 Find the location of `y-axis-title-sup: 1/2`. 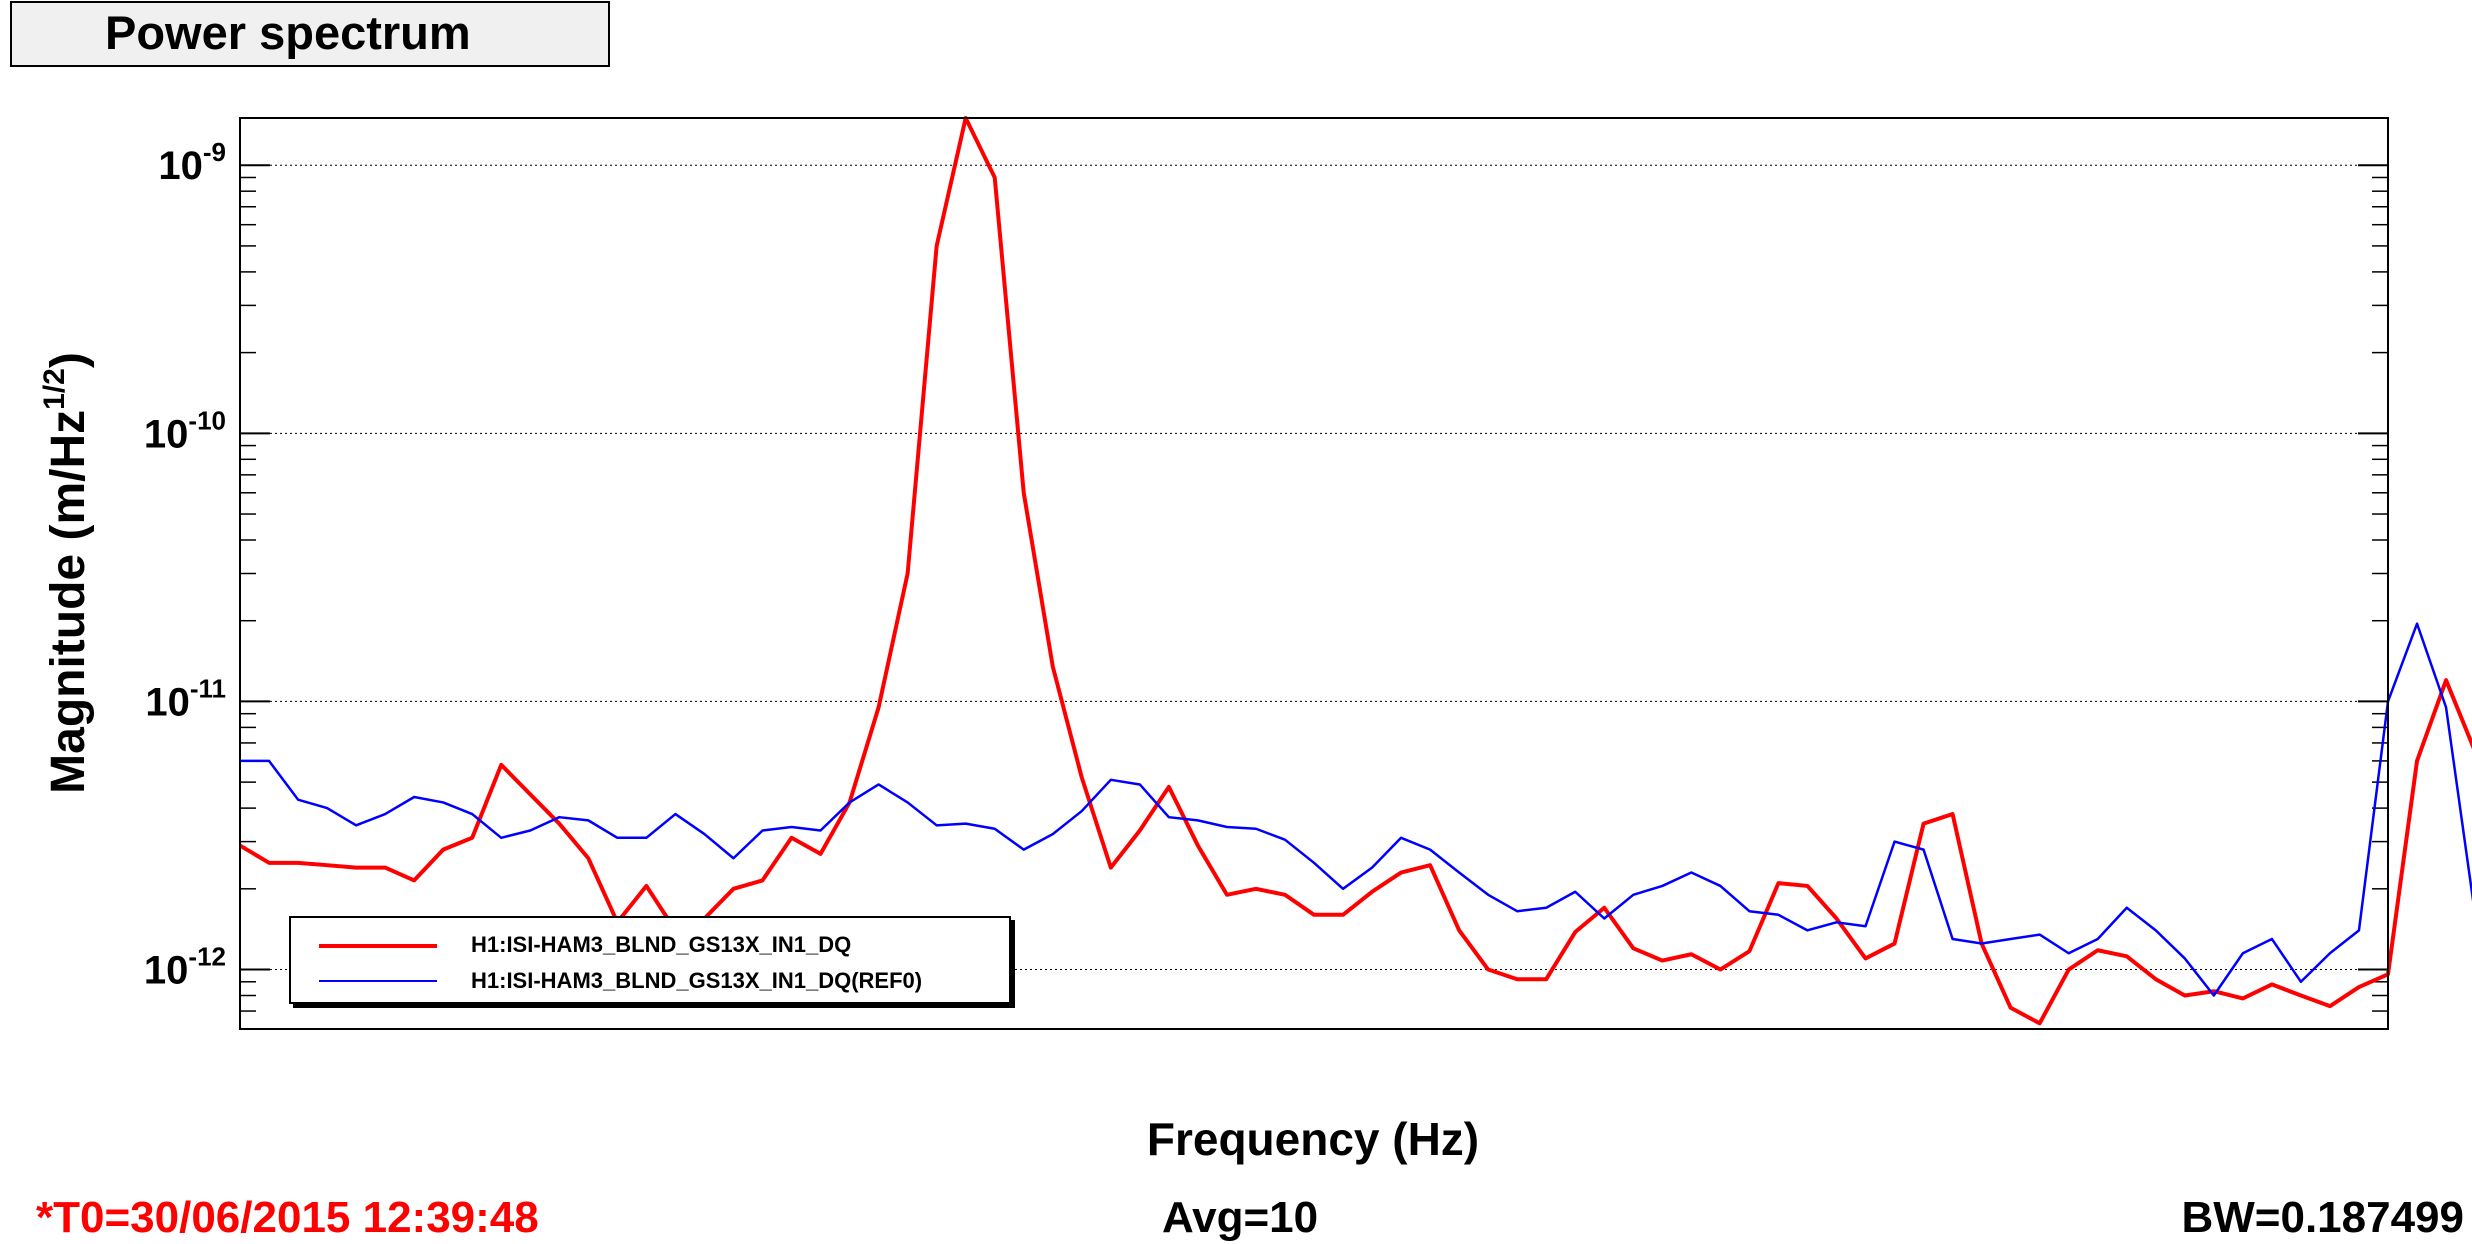

y-axis-title-sup: 1/2 is located at coordinates (54, 389).